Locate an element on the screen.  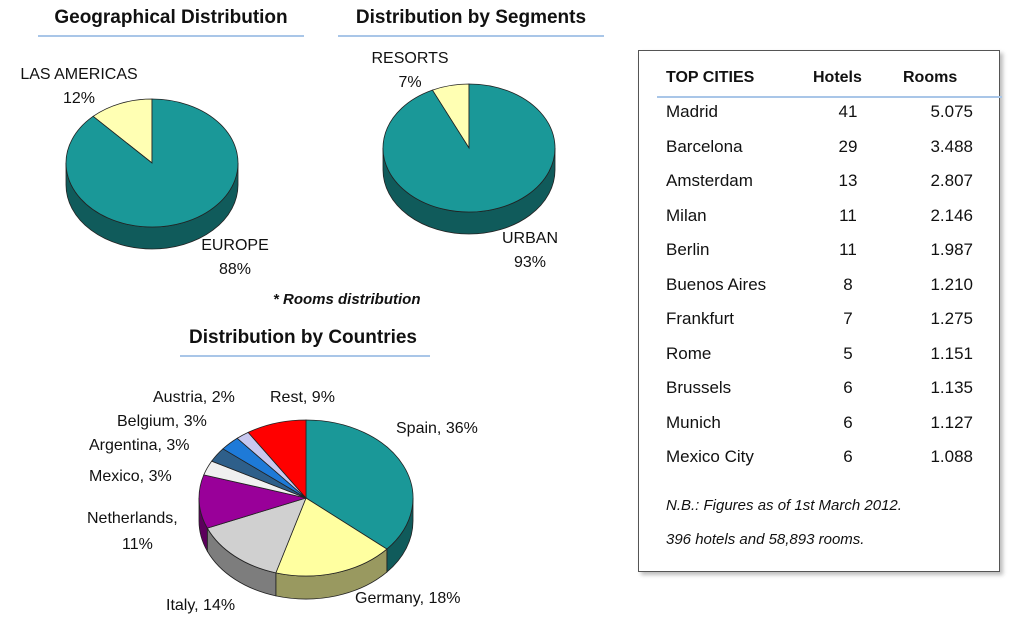
segment-label-resorts-name: RESORTS is located at coordinates (410, 58).